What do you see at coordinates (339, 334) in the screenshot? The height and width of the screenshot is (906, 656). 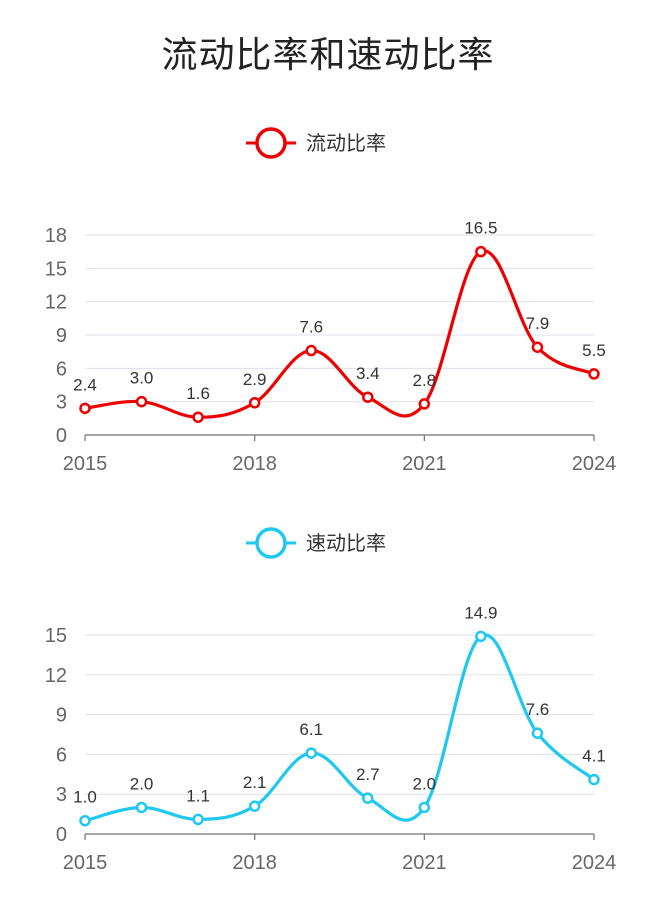 I see `series-line` at bounding box center [339, 334].